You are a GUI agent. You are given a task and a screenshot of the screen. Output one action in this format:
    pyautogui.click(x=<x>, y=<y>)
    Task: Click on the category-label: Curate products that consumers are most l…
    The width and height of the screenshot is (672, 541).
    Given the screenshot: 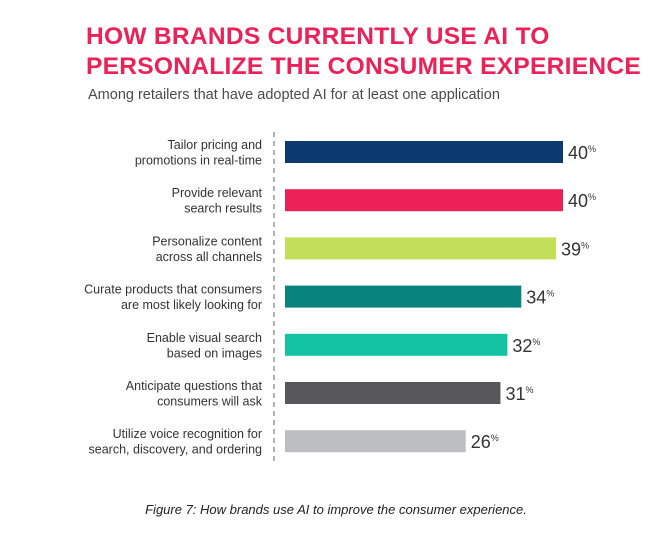 What is the action you would take?
    pyautogui.click(x=173, y=298)
    